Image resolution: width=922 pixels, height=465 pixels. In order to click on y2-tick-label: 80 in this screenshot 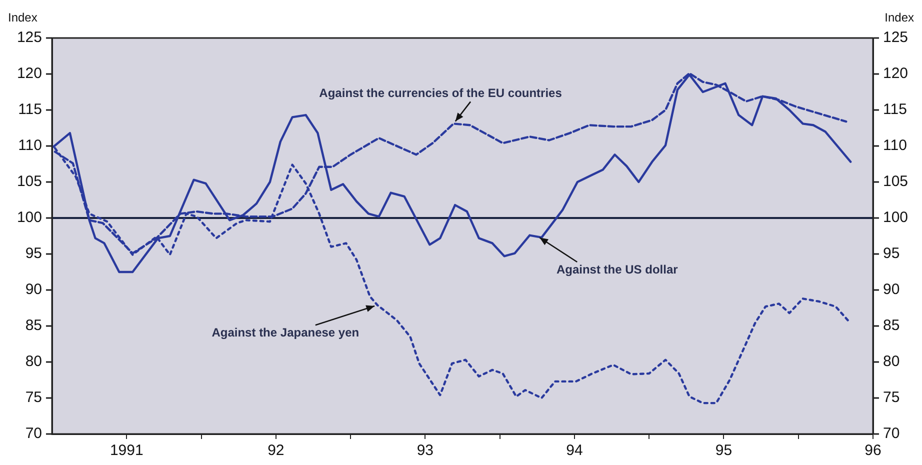, I will do `click(891, 361)`.